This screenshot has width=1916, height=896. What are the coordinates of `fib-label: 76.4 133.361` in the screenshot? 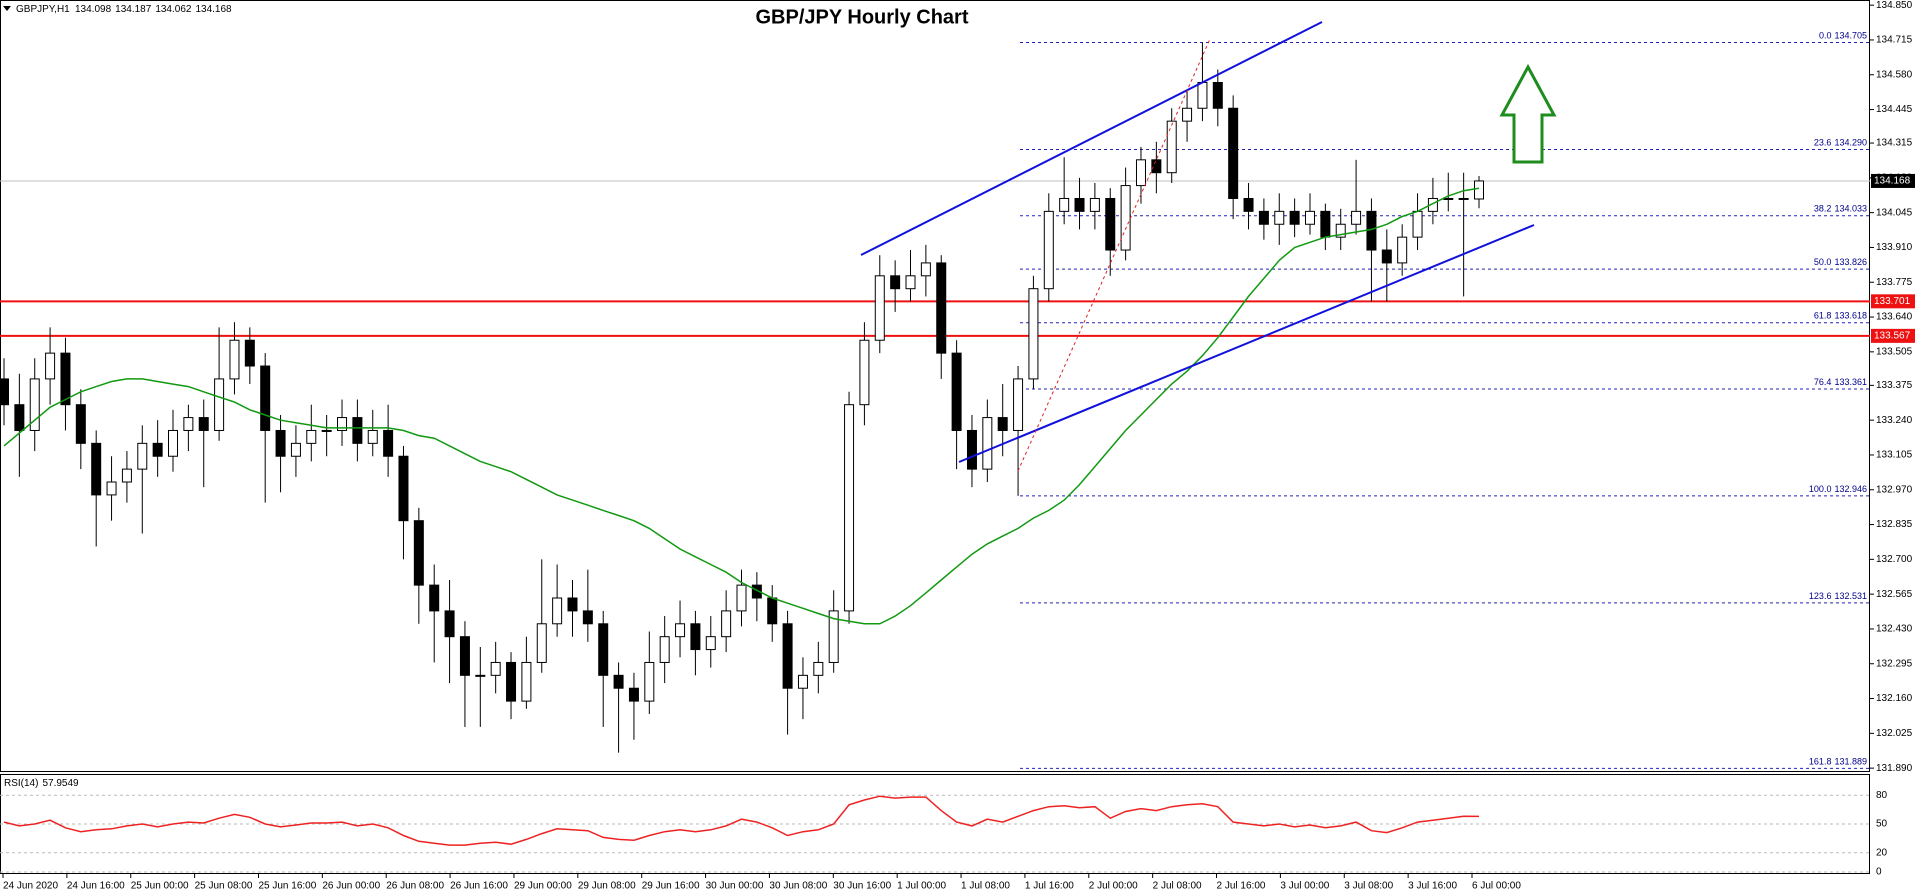 It's located at (1840, 382).